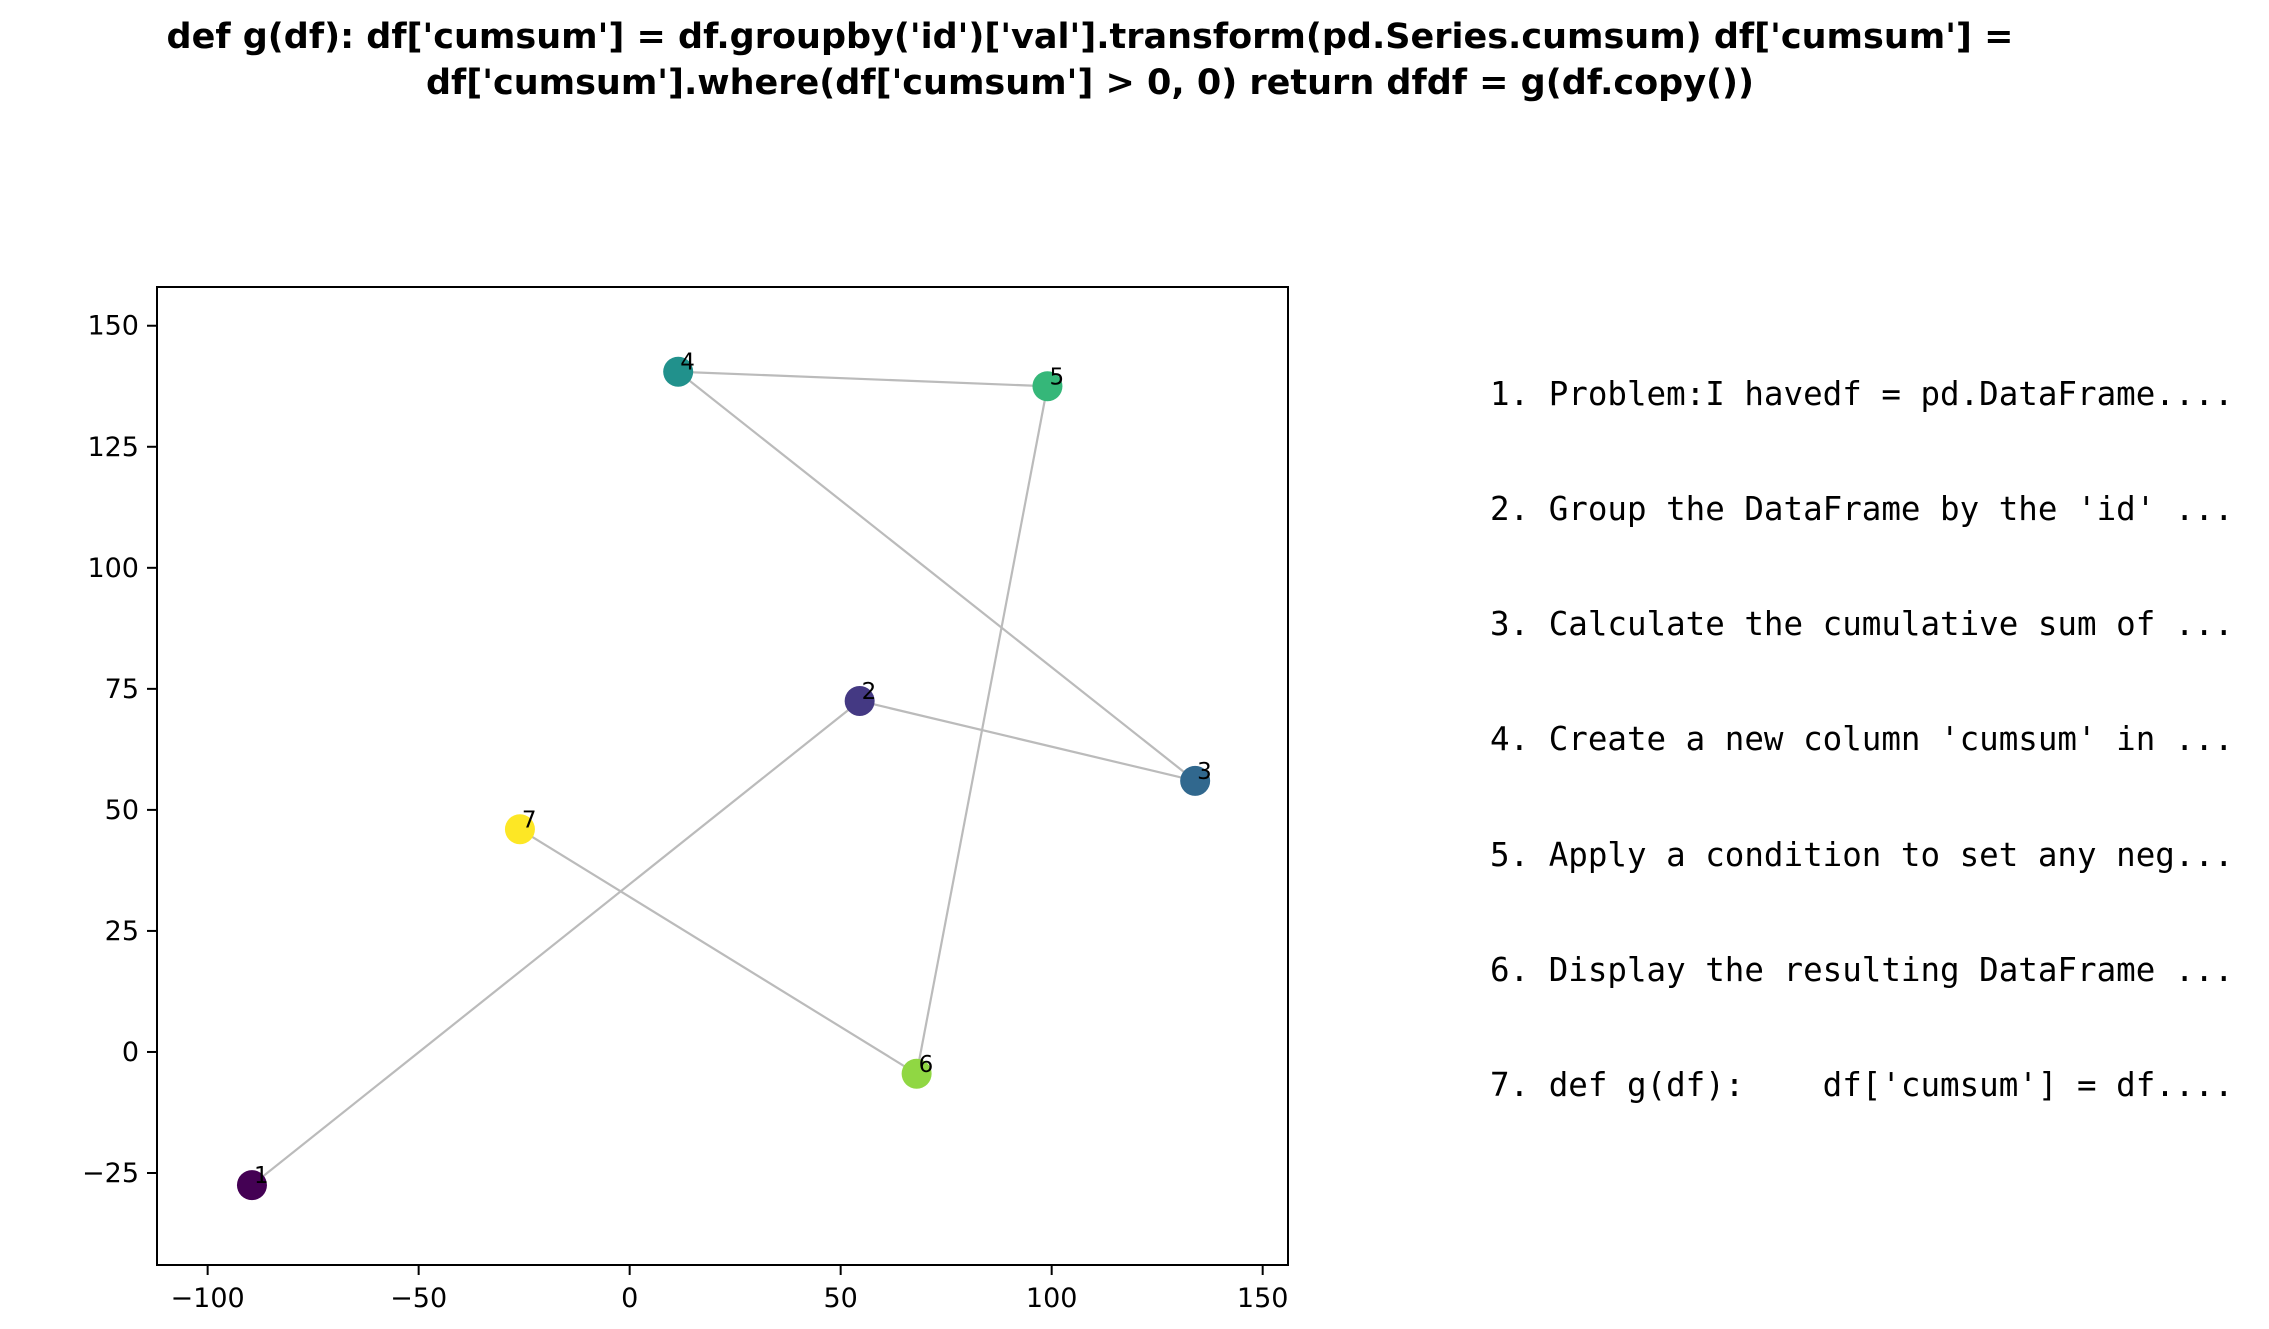  I want to click on y-tick-label: 0, so click(130, 1052).